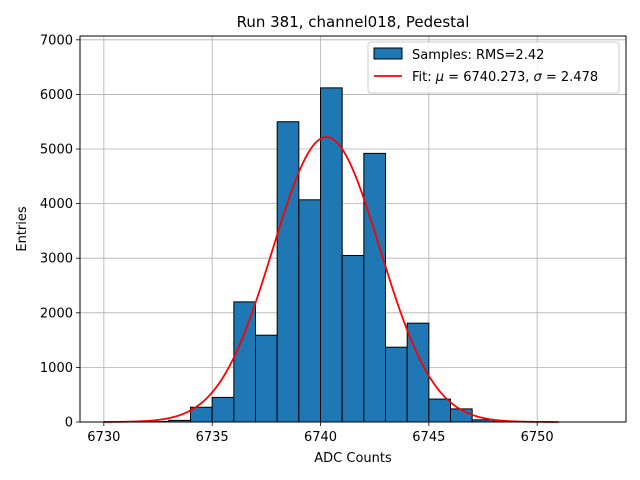 The width and height of the screenshot is (640, 480). I want to click on legend-histogram-swatch, so click(388, 53).